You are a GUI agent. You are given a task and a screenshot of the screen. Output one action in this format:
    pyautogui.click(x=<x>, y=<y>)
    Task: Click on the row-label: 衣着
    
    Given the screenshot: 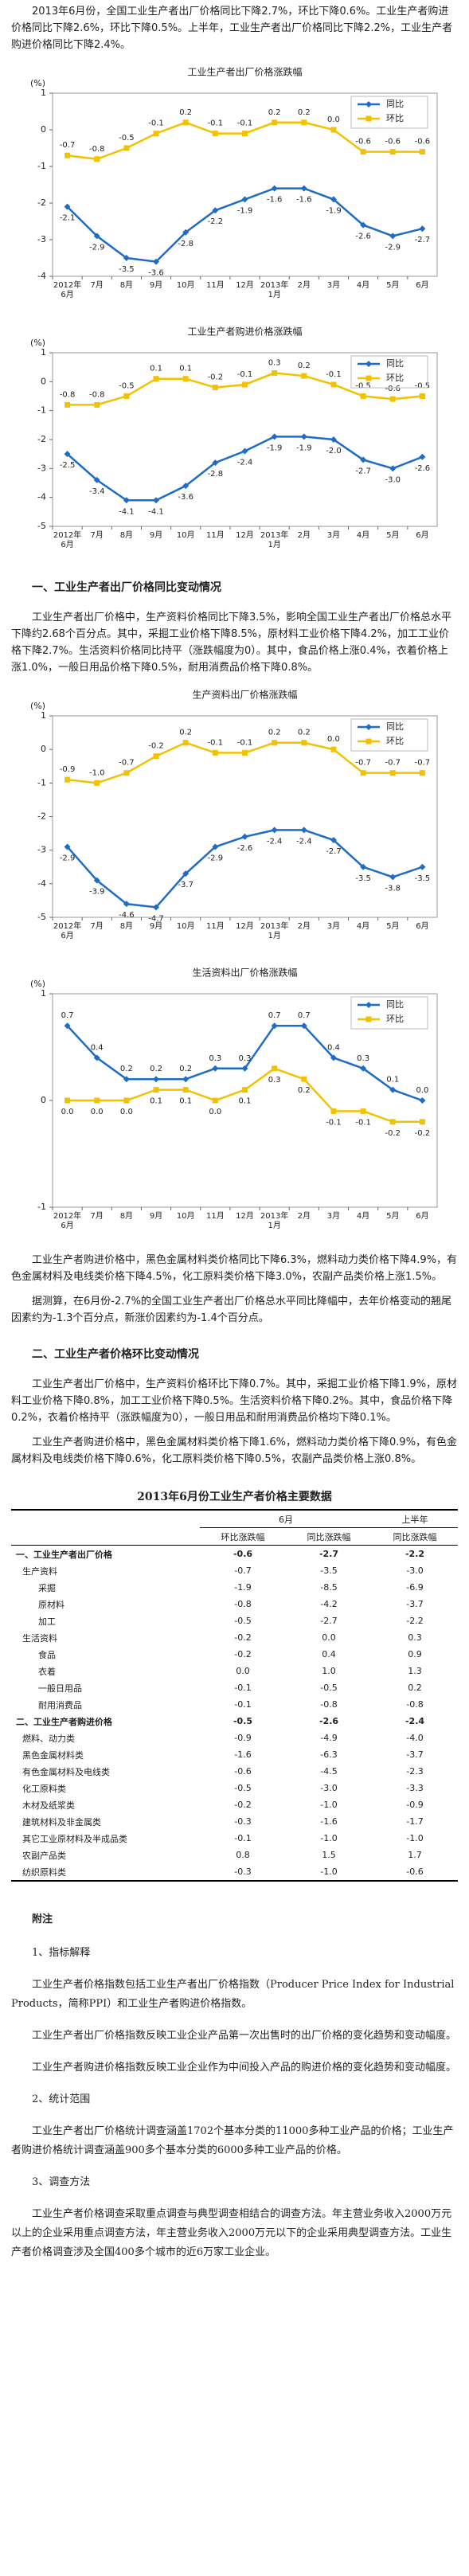 What is the action you would take?
    pyautogui.click(x=47, y=1672)
    